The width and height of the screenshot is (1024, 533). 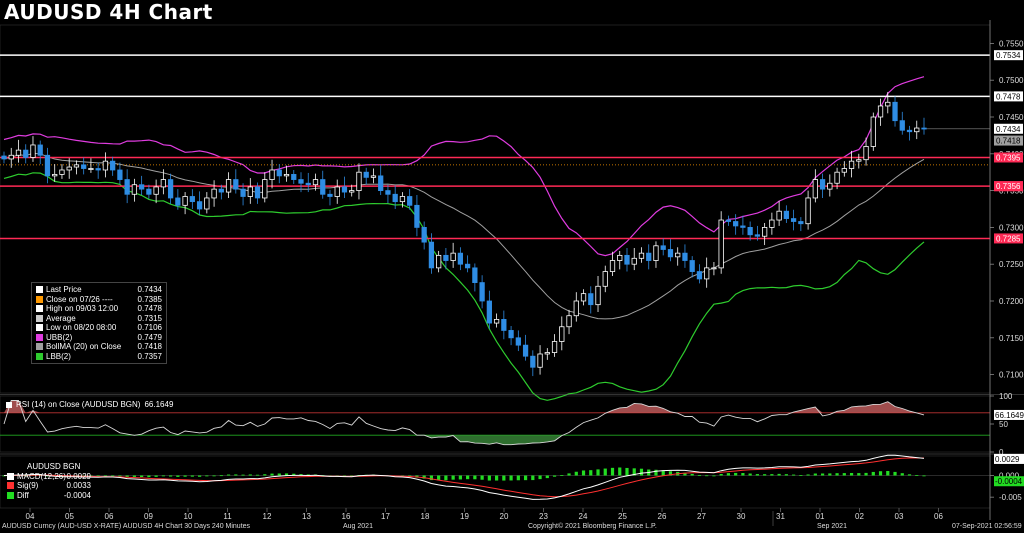 I want to click on x-tick-label: 25, so click(x=622, y=516).